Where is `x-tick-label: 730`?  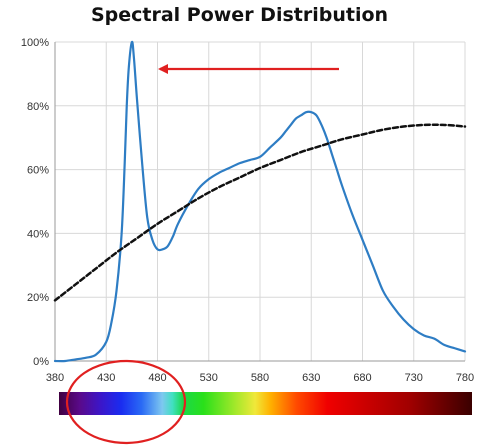
x-tick-label: 730 is located at coordinates (414, 378).